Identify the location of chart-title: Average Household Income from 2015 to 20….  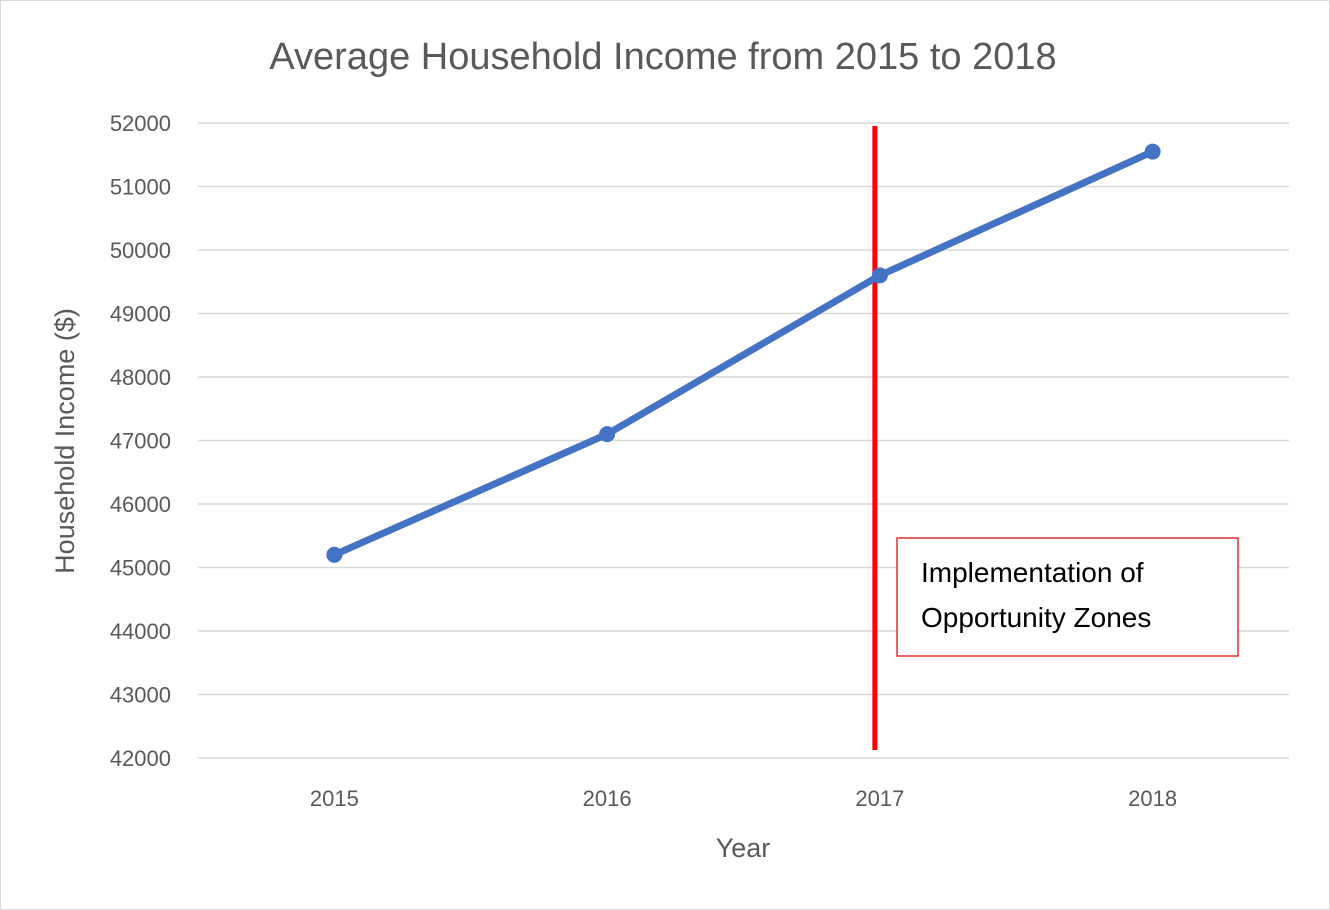
(662, 57).